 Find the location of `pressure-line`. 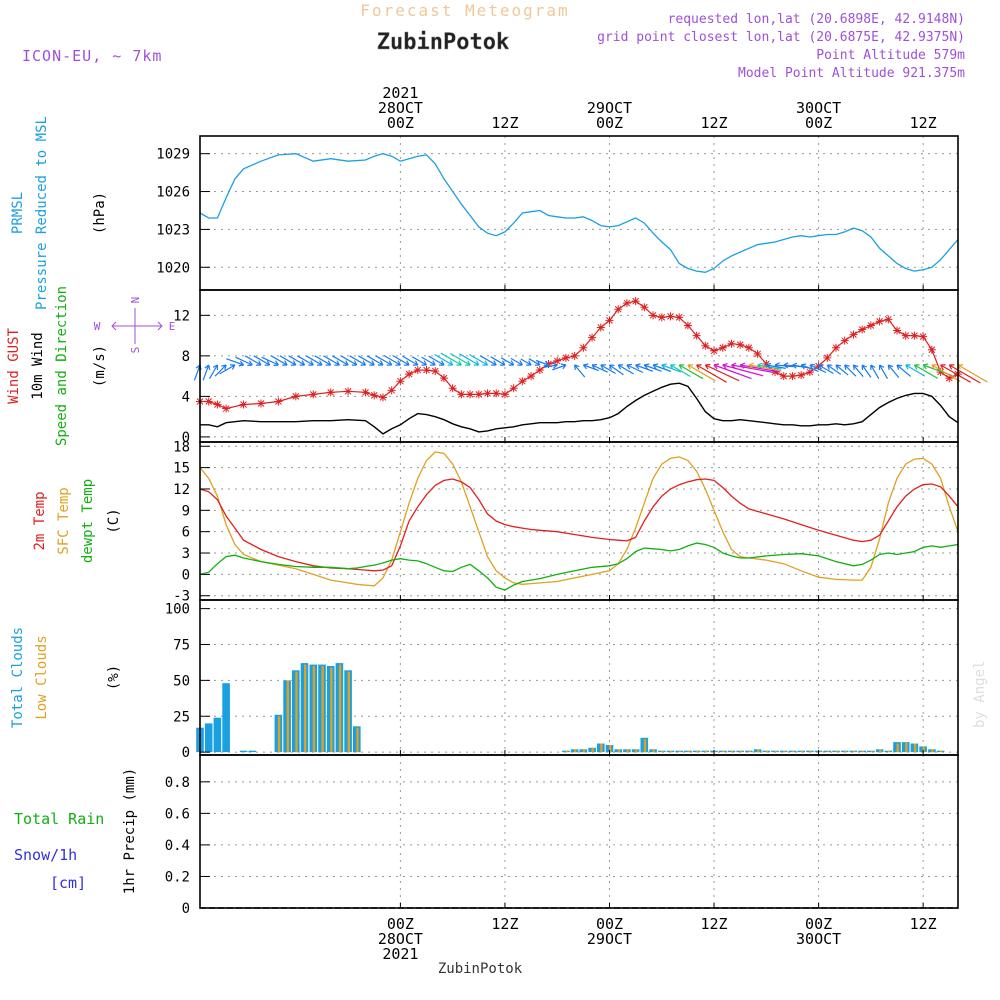

pressure-line is located at coordinates (579, 213).